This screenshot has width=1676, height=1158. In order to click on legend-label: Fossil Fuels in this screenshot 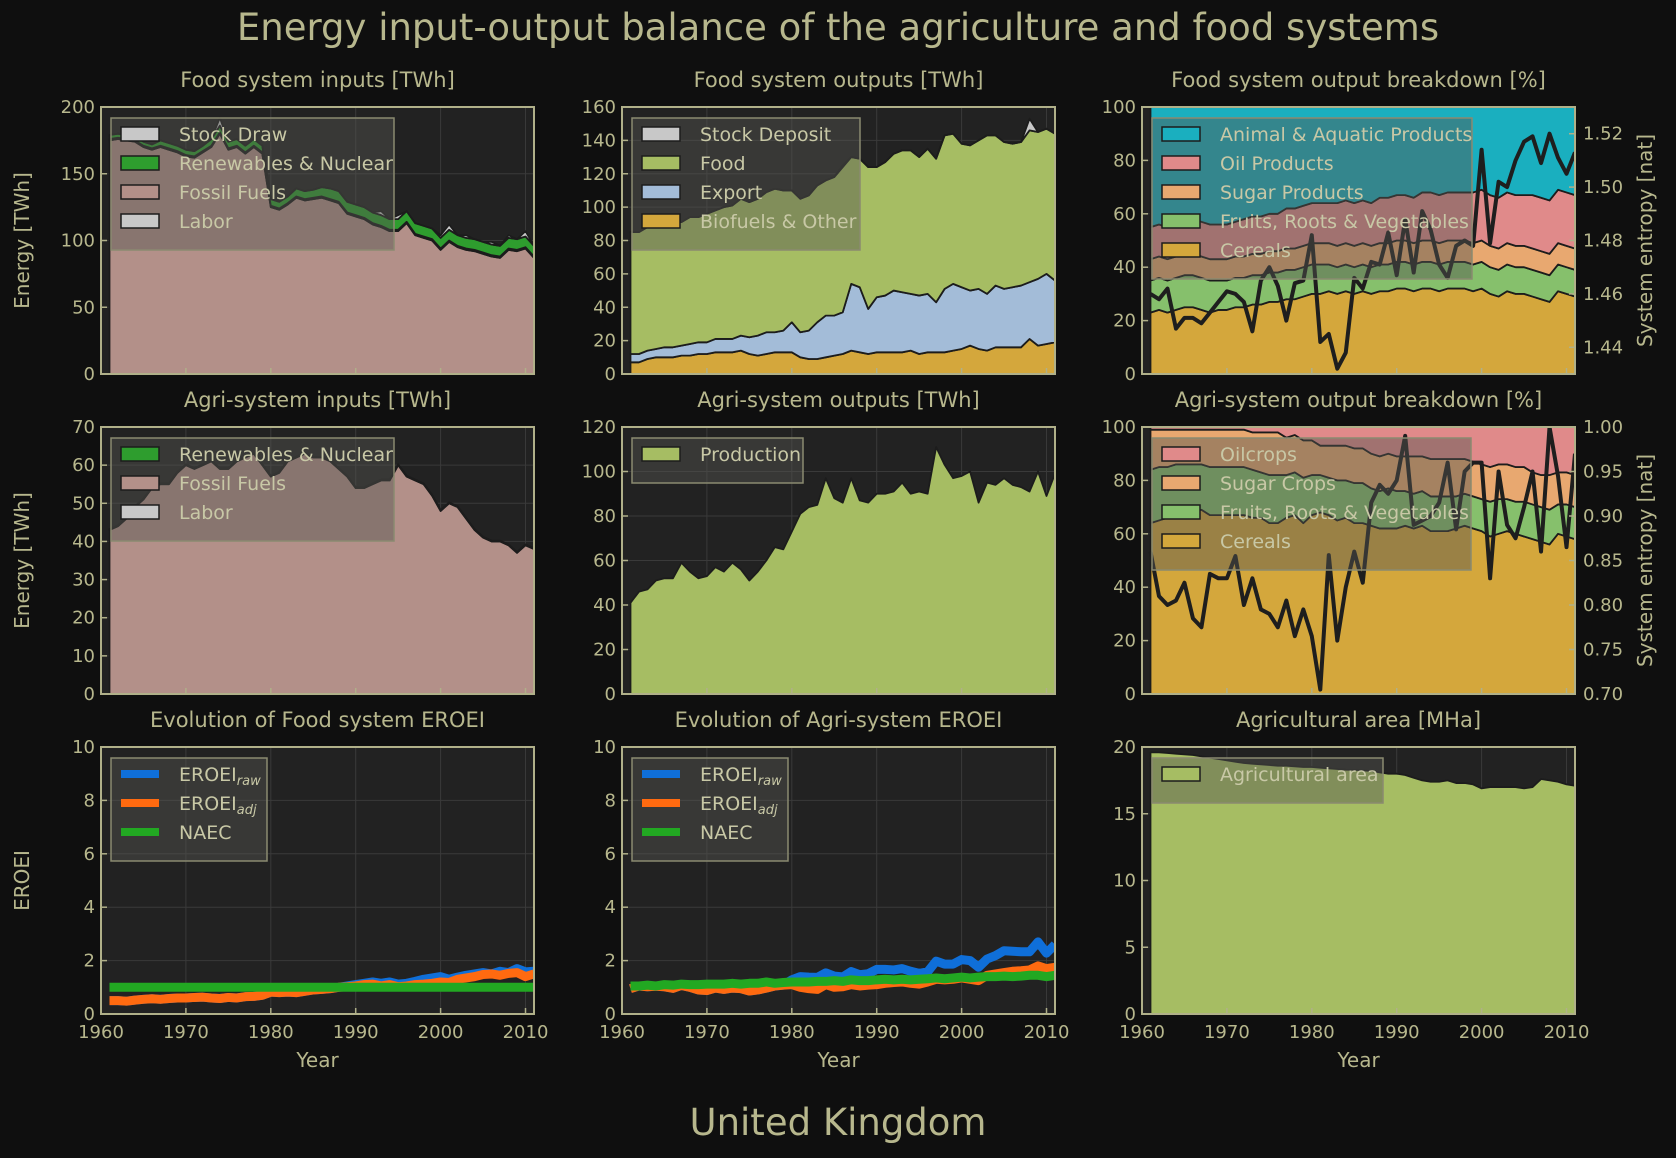, I will do `click(232, 193)`.